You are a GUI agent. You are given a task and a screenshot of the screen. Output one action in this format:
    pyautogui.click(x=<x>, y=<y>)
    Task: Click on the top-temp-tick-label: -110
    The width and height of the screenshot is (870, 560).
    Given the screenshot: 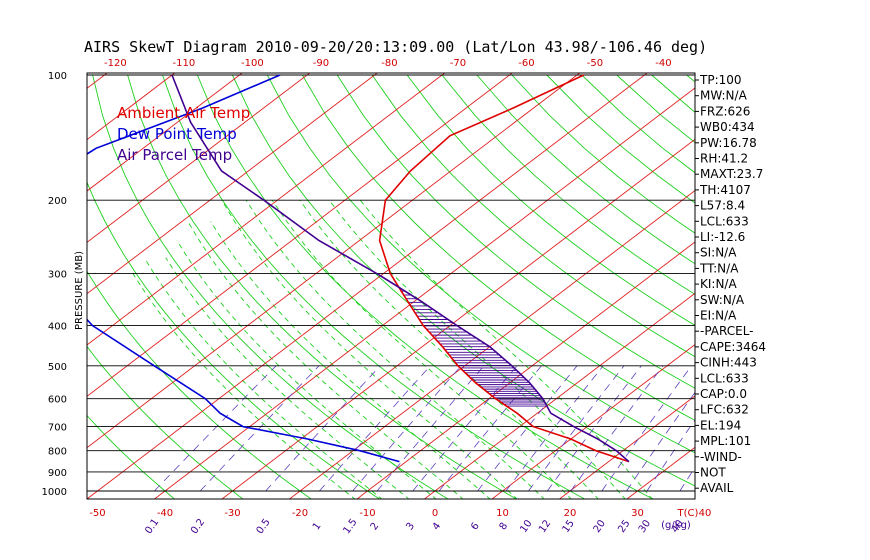 What is the action you would take?
    pyautogui.click(x=184, y=63)
    